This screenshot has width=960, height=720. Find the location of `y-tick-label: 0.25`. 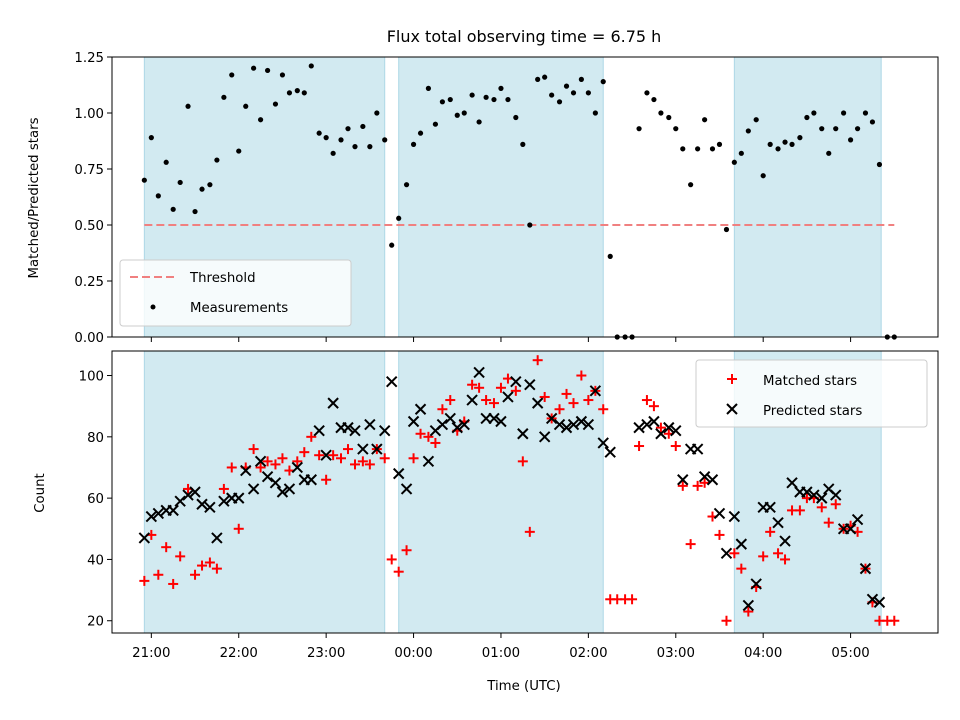

y-tick-label: 0.25 is located at coordinates (89, 282).